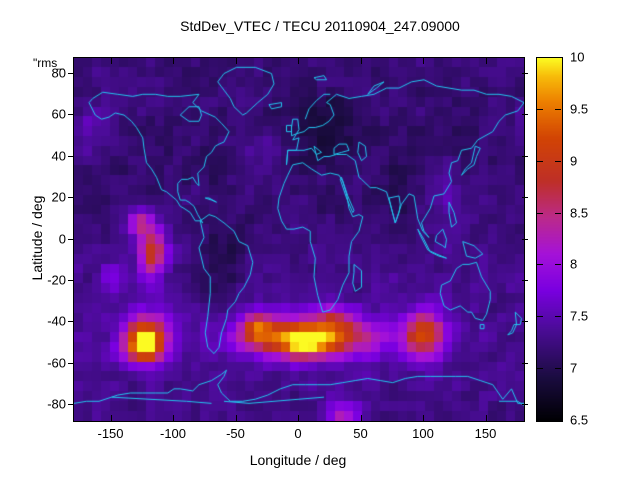  I want to click on colorbar-tick-label: 7.5, so click(579, 316).